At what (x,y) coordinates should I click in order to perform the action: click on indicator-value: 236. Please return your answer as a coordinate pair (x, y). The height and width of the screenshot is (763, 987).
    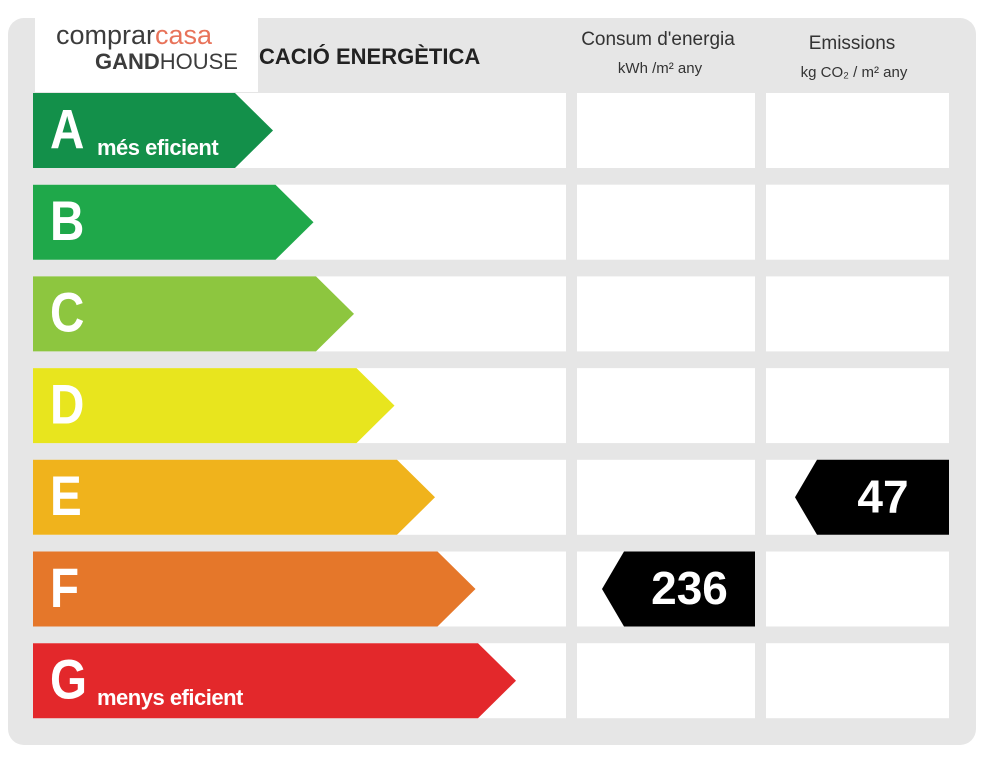
    Looking at the image, I should click on (689, 588).